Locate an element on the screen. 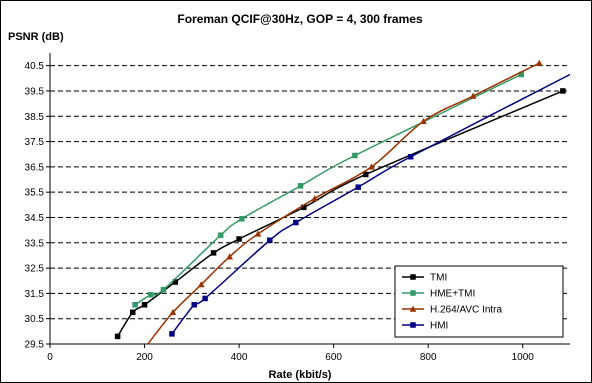  x-tick-label: 1000 is located at coordinates (523, 357).